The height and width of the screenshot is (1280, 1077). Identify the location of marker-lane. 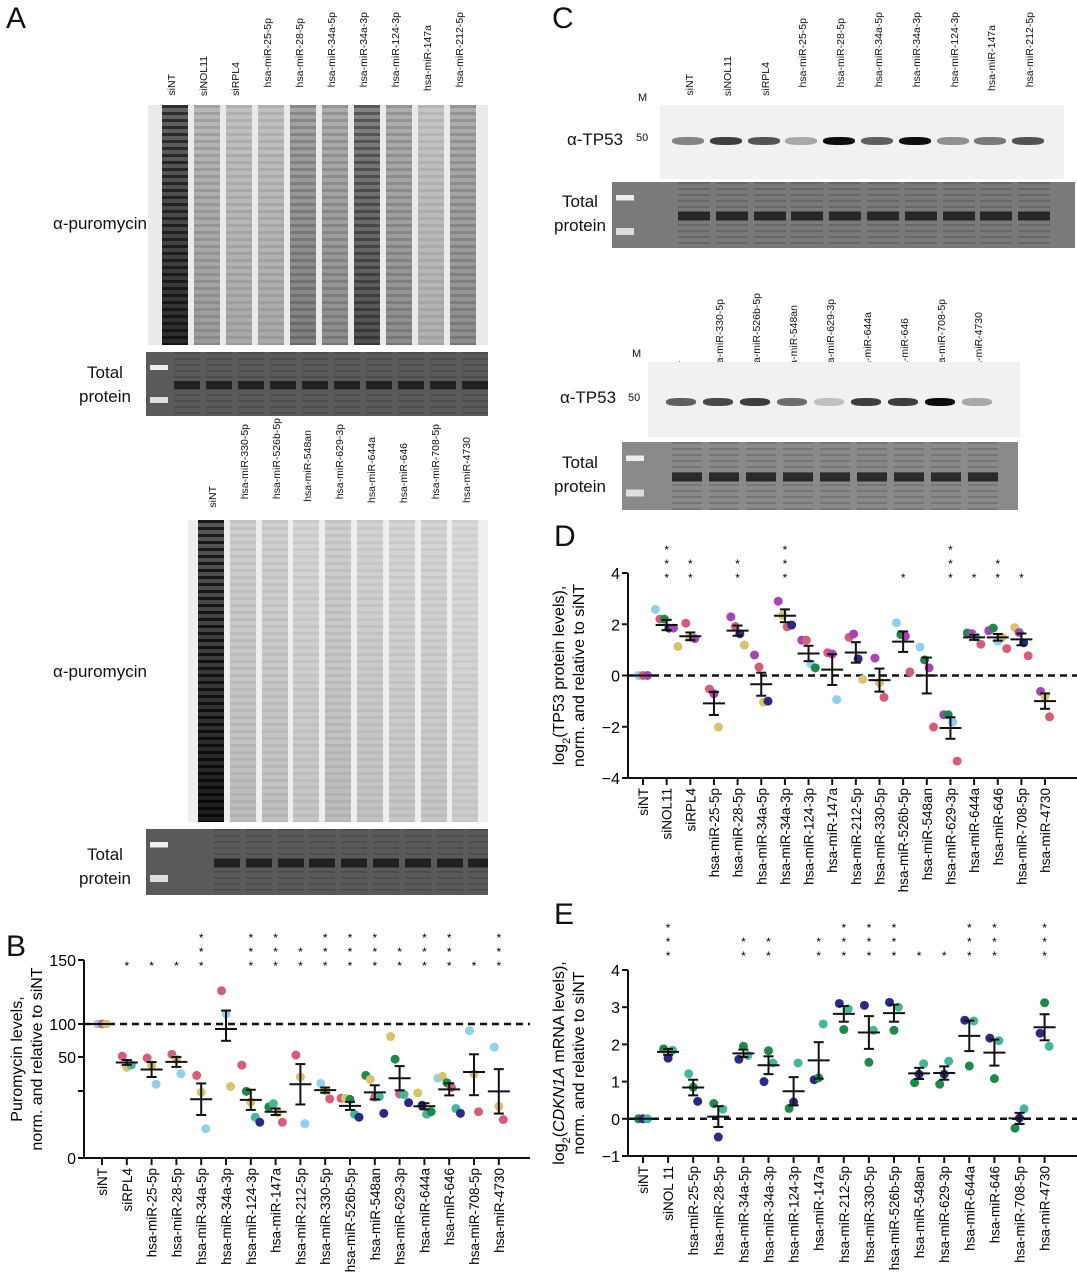
(625, 215).